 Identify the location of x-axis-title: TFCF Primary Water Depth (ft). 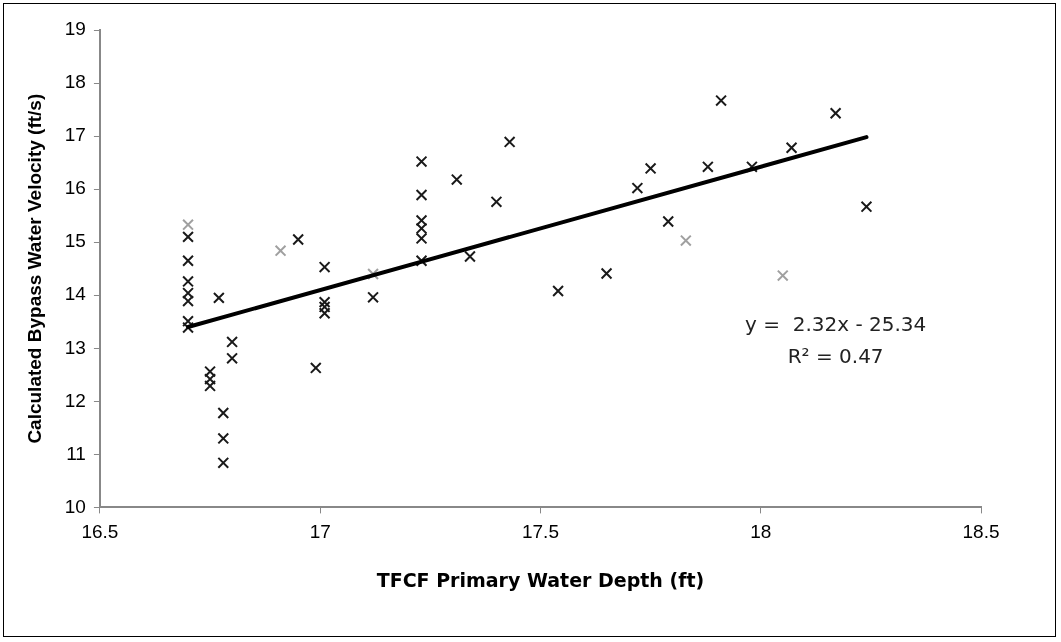
(540, 579).